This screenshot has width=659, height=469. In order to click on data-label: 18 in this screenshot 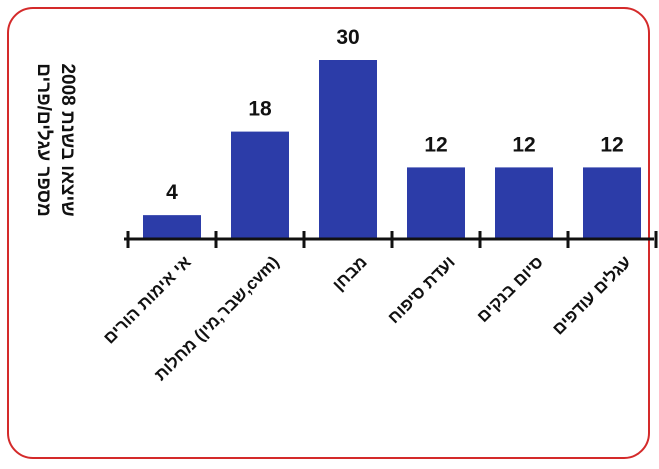, I will do `click(260, 109)`.